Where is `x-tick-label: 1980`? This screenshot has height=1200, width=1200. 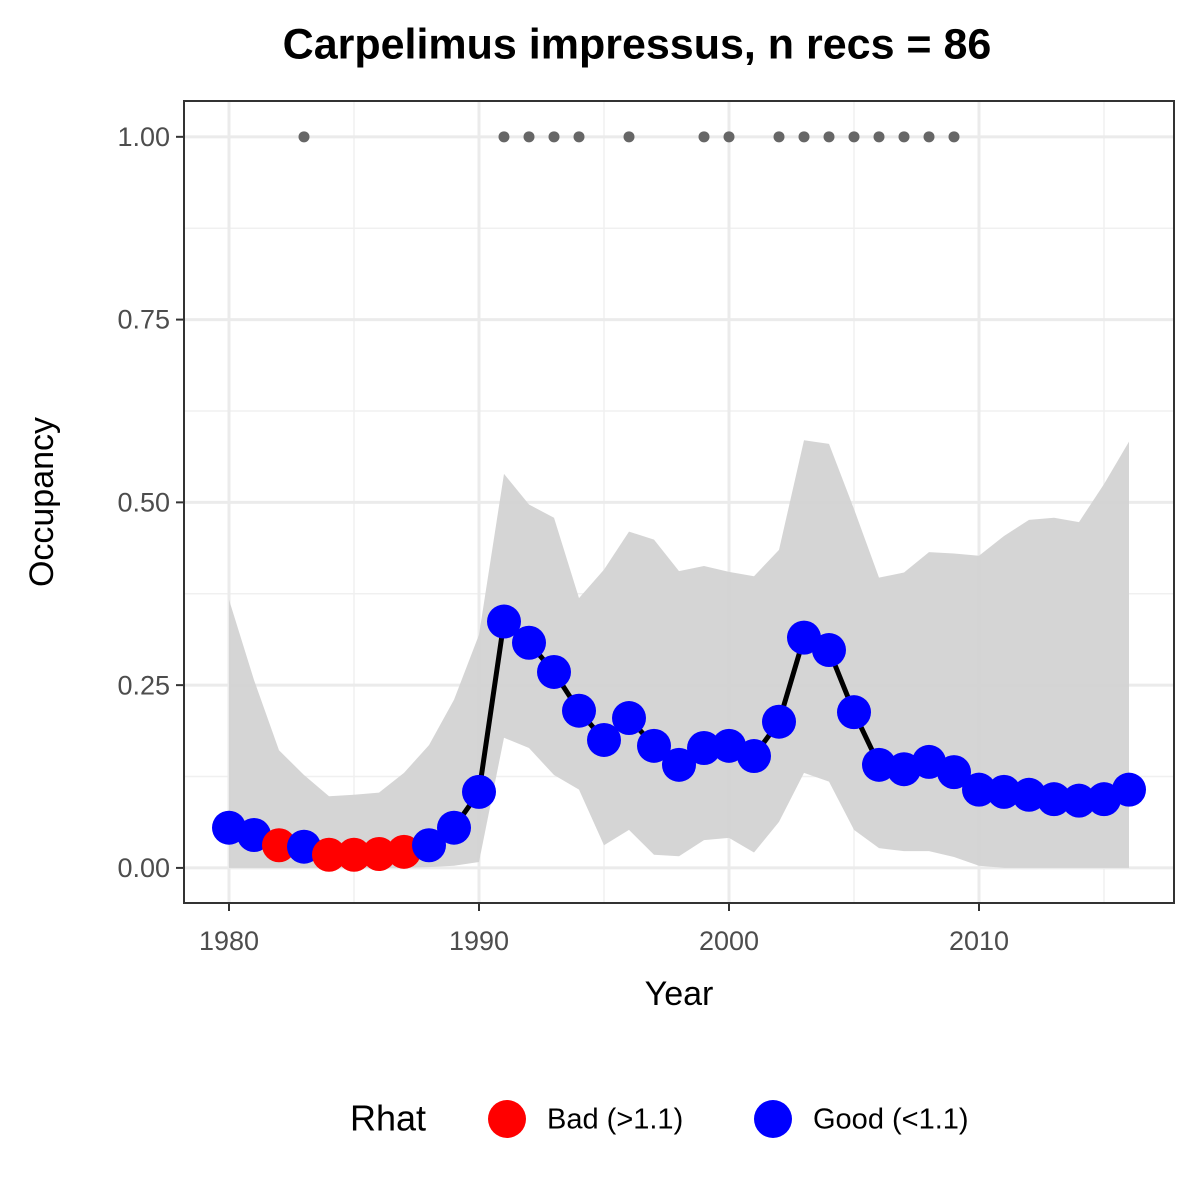
x-tick-label: 1980 is located at coordinates (229, 941).